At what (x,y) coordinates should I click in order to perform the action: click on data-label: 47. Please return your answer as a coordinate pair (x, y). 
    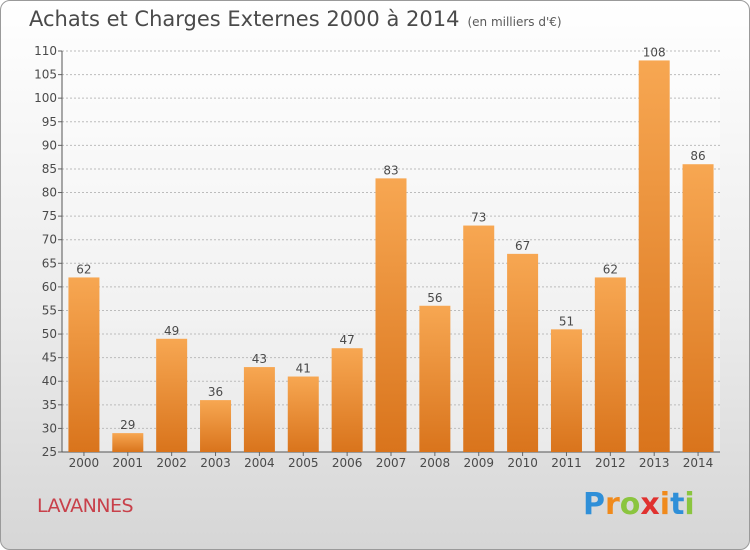
    Looking at the image, I should click on (346, 340).